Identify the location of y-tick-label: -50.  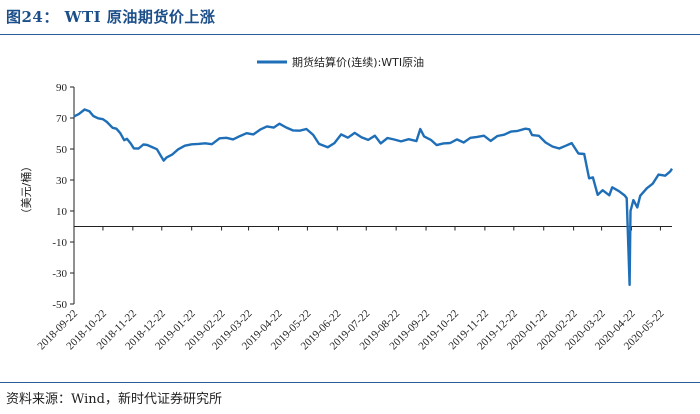
(59, 305).